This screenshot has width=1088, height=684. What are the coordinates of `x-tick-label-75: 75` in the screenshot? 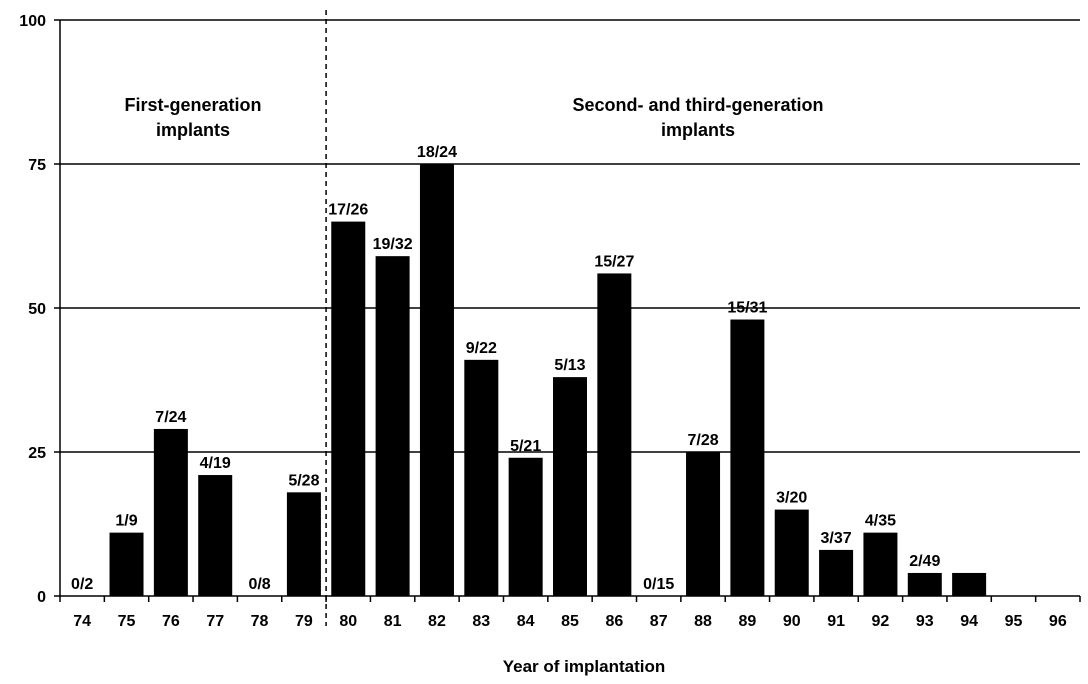 It's located at (127, 621).